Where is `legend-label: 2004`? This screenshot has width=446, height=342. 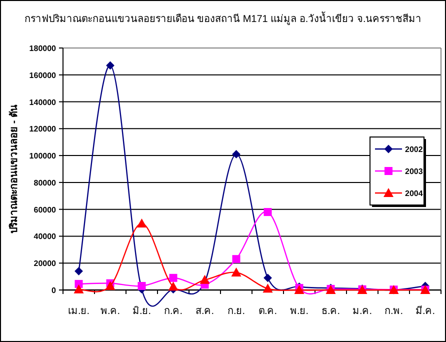
legend-label: 2004 is located at coordinates (414, 193).